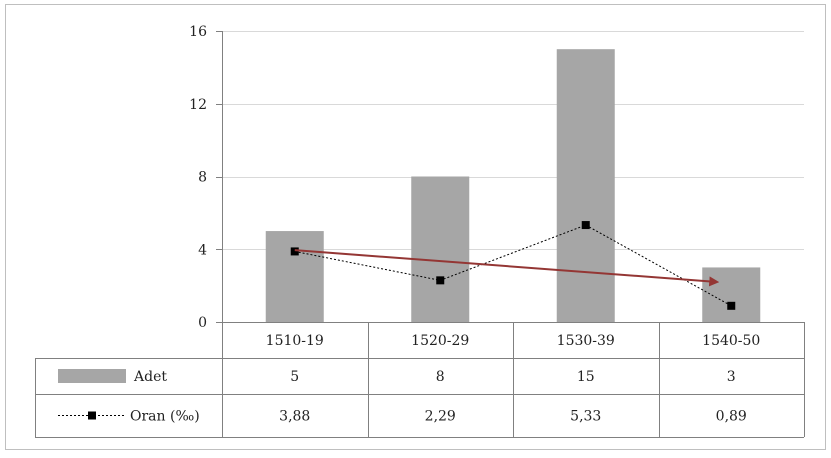 The height and width of the screenshot is (458, 831). I want to click on data-label-oran: 3,88, so click(294, 417).